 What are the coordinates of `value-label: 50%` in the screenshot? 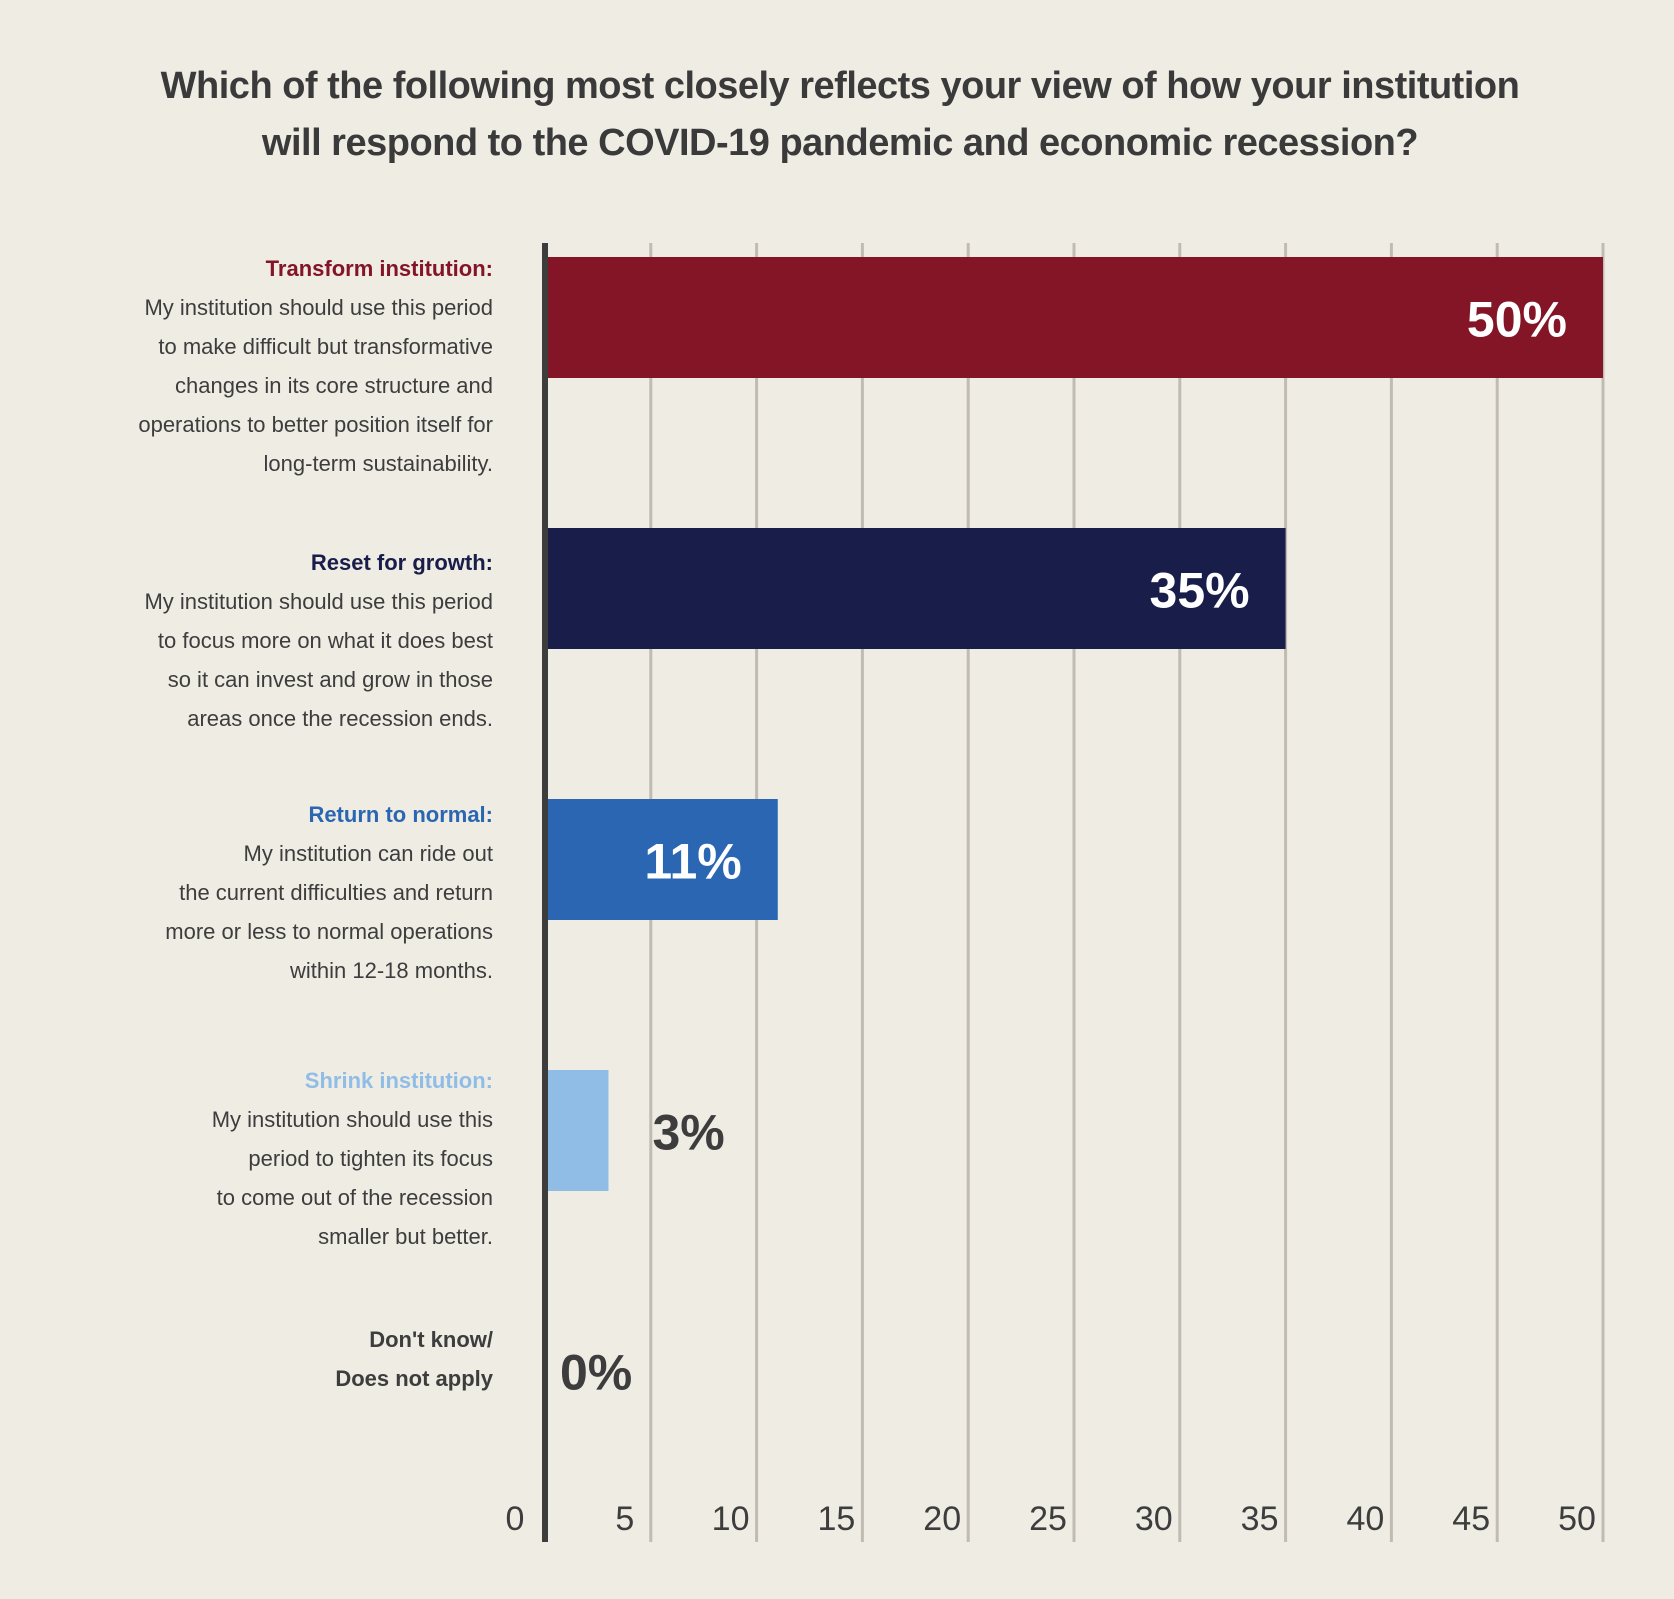 It's located at (1517, 320).